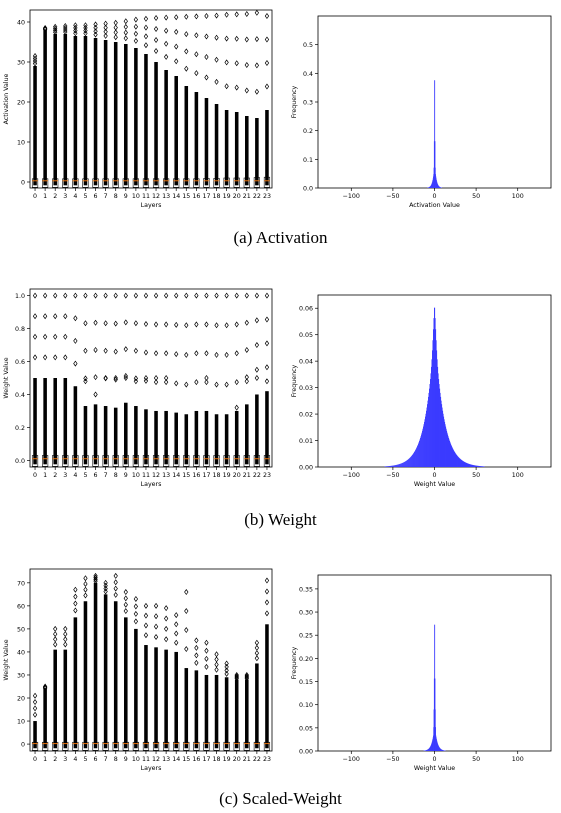 This screenshot has width=561, height=813. What do you see at coordinates (306, 415) in the screenshot?
I see `y-tick-label: 0.02` at bounding box center [306, 415].